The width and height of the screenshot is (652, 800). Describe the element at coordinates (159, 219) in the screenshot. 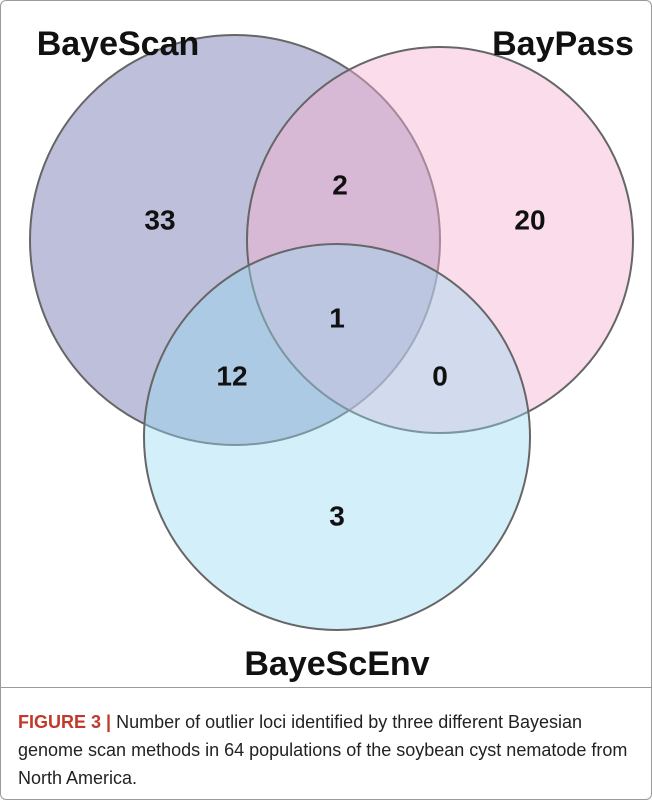

I see `region-count: 33` at that location.